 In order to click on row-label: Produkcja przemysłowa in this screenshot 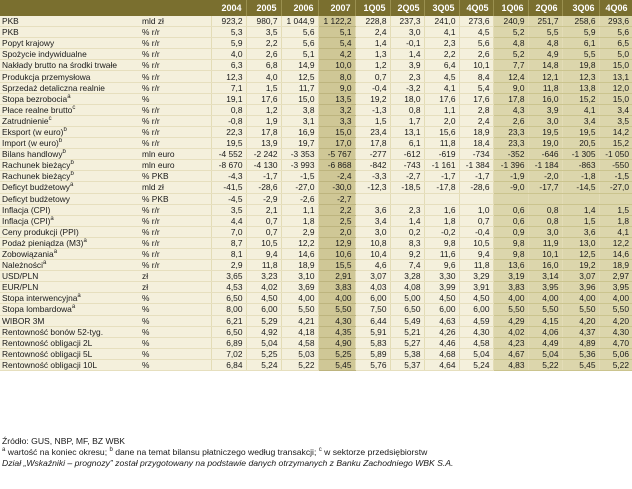, I will do `click(70, 76)`.